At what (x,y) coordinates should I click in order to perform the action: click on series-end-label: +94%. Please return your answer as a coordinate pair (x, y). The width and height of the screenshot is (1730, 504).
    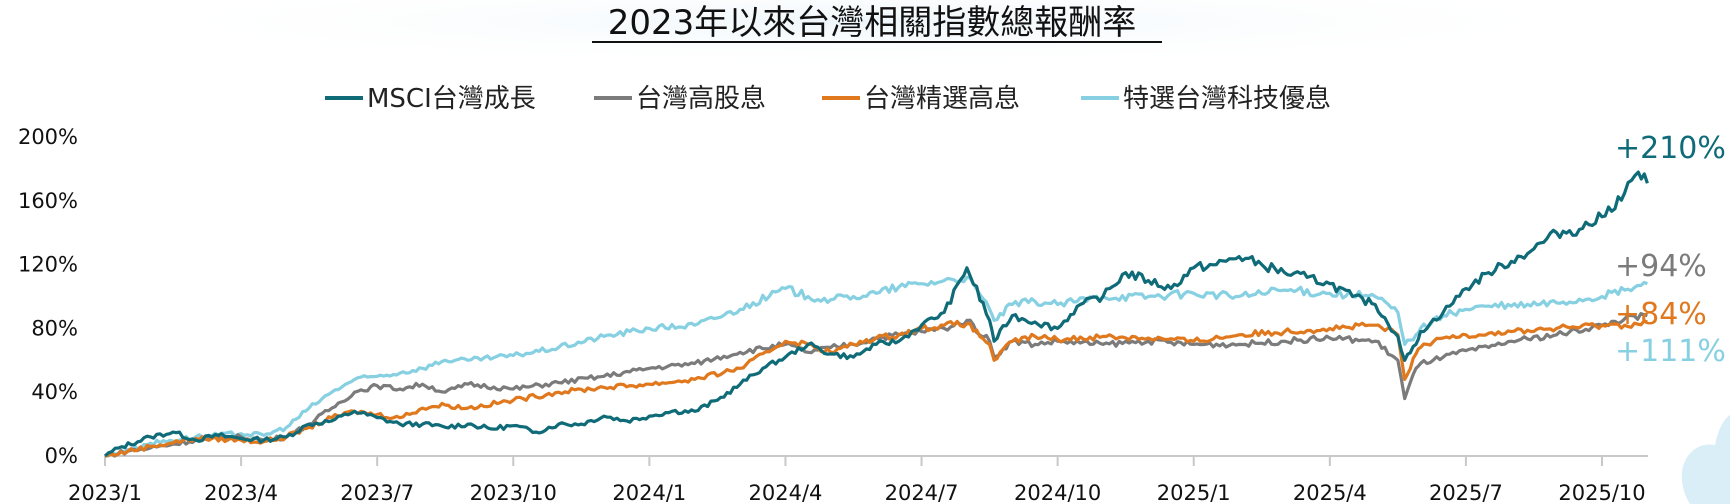
    Looking at the image, I should click on (1661, 266).